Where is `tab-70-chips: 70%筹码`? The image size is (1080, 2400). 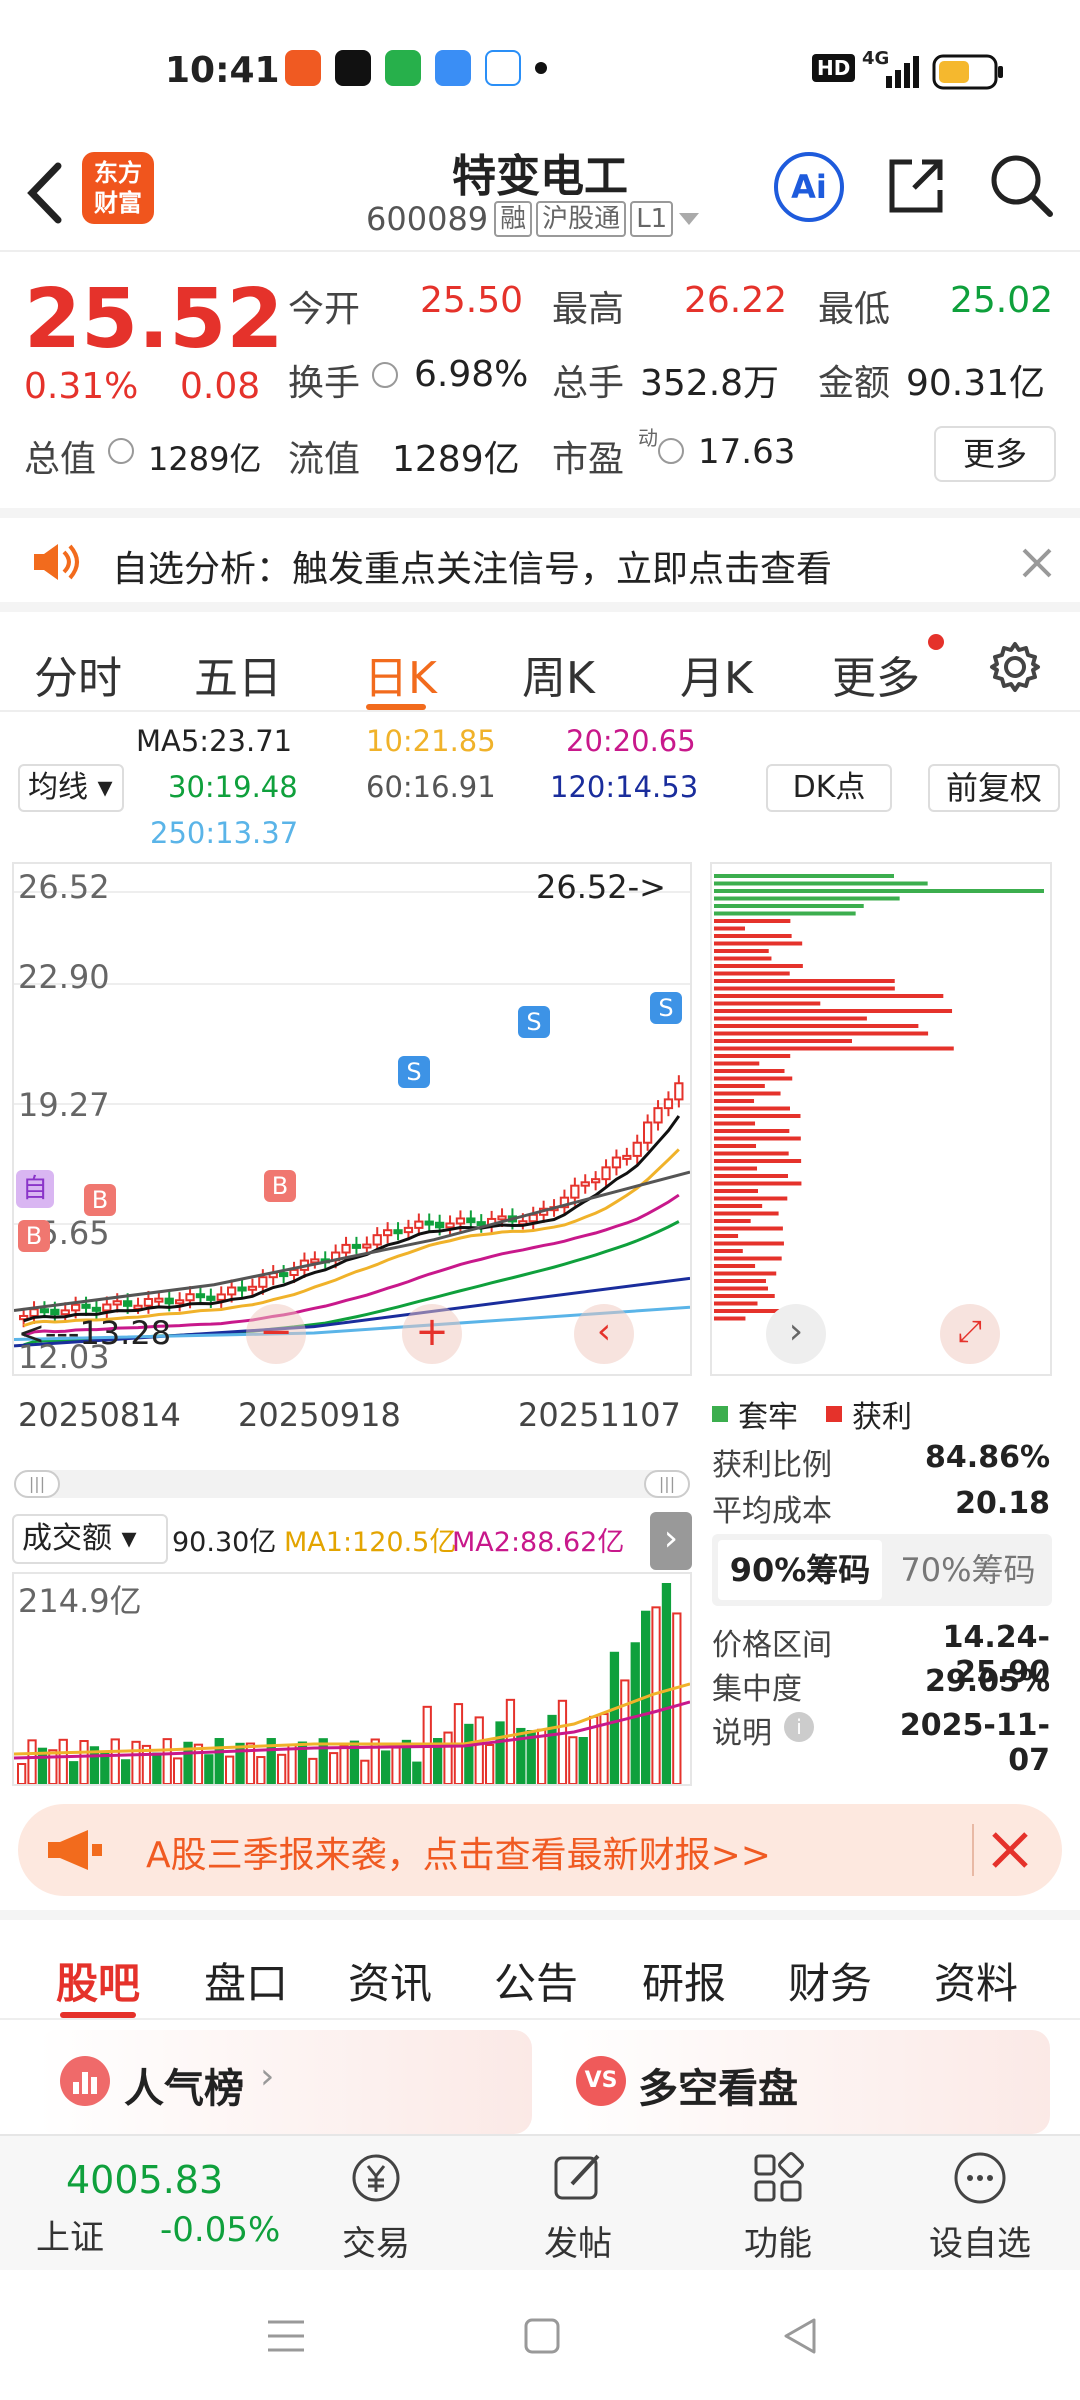 tab-70-chips: 70%筹码 is located at coordinates (968, 1570).